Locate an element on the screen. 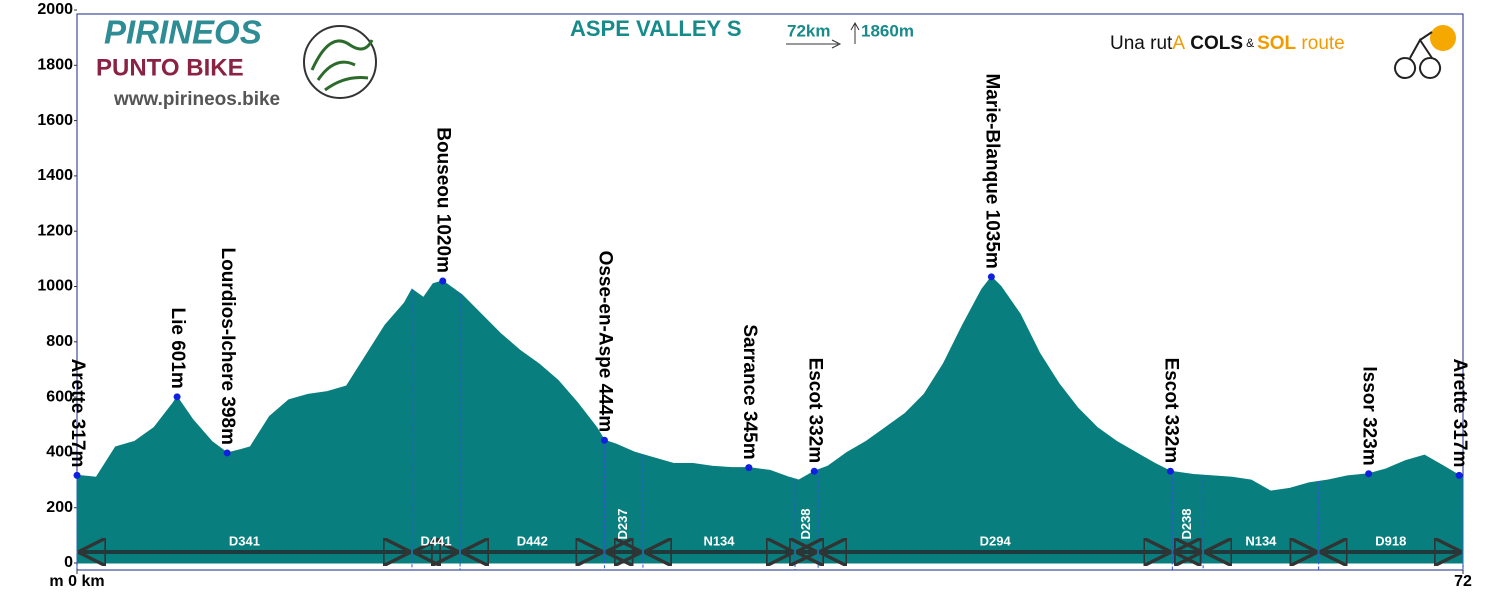 The image size is (1500, 600). logo-name: PIRINEOS is located at coordinates (183, 32).